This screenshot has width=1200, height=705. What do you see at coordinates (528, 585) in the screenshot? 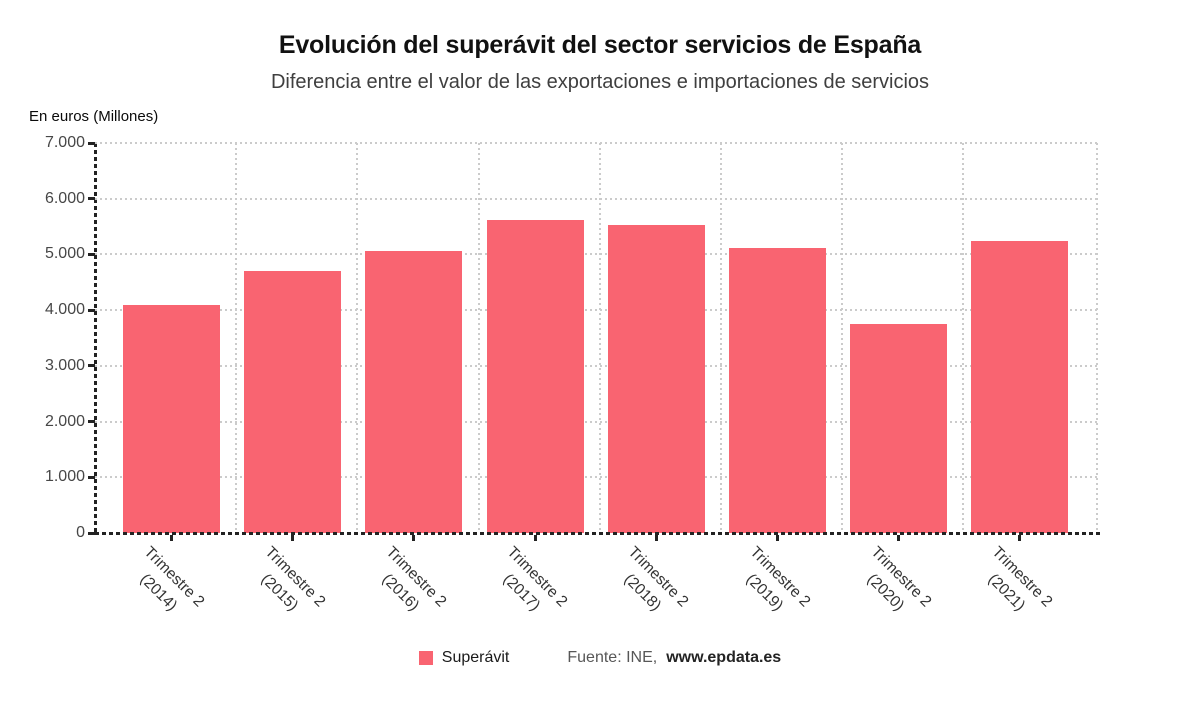
I see `x-axis-label: Trimestre 2 (2017)` at bounding box center [528, 585].